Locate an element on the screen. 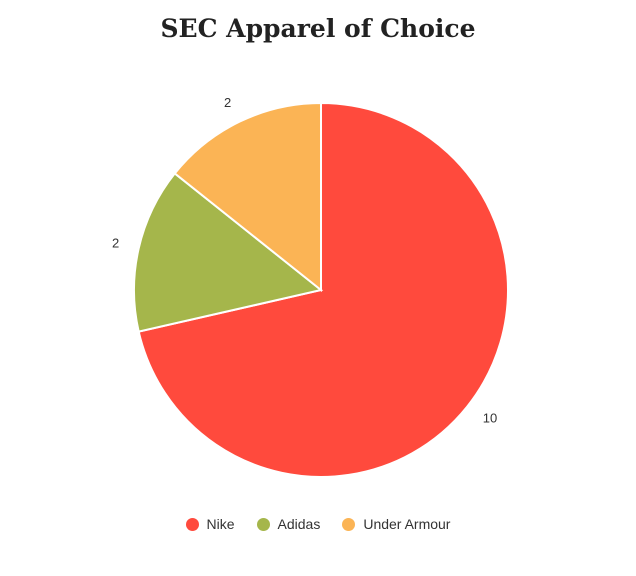  legend-item-under-armour: Under Armour is located at coordinates (396, 524).